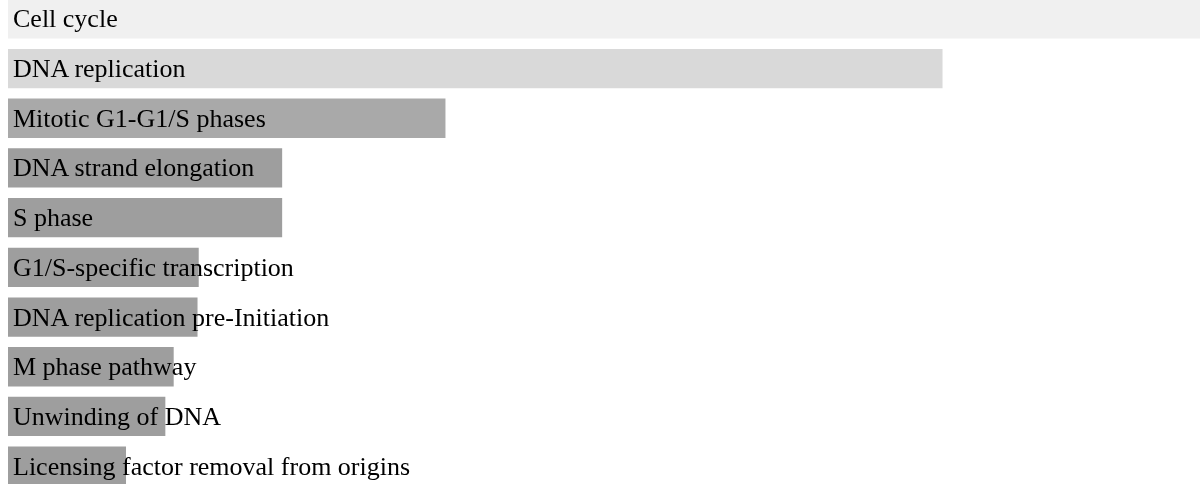  I want to click on y-tick-label: G1/S-specific transcription, so click(153, 267).